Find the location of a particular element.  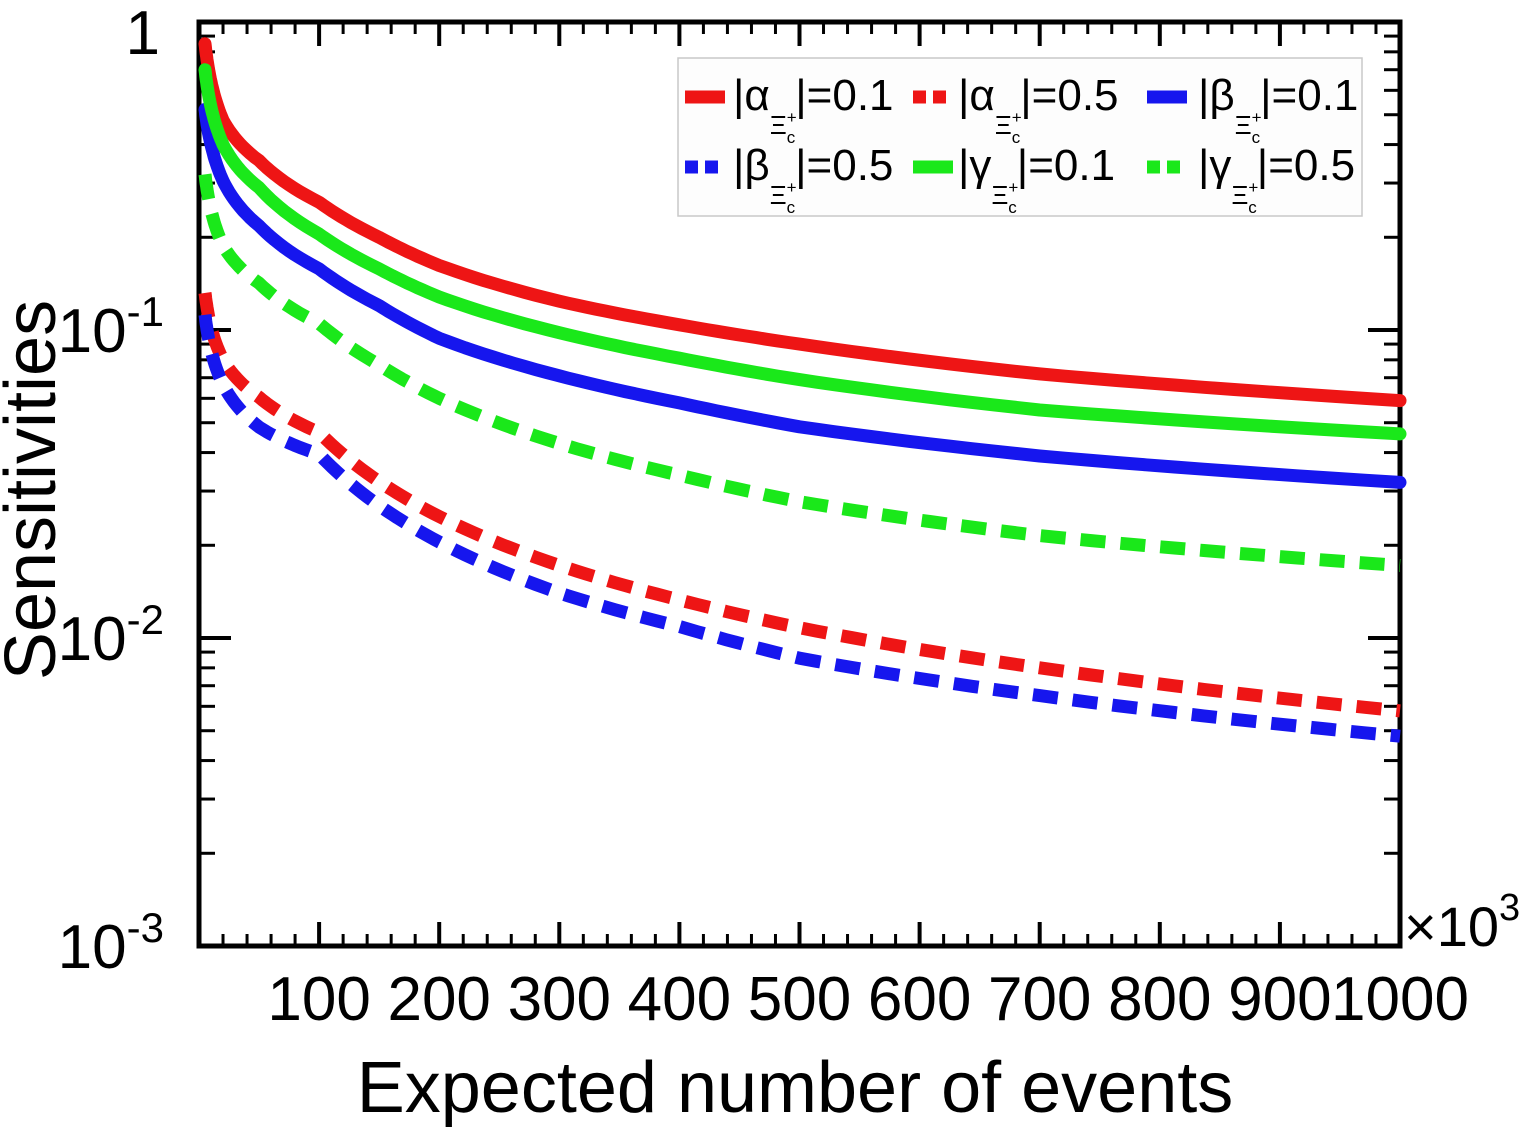

legend-label-gamma-0.1: |γΞ+ c|=0.1 is located at coordinates (1036, 179).